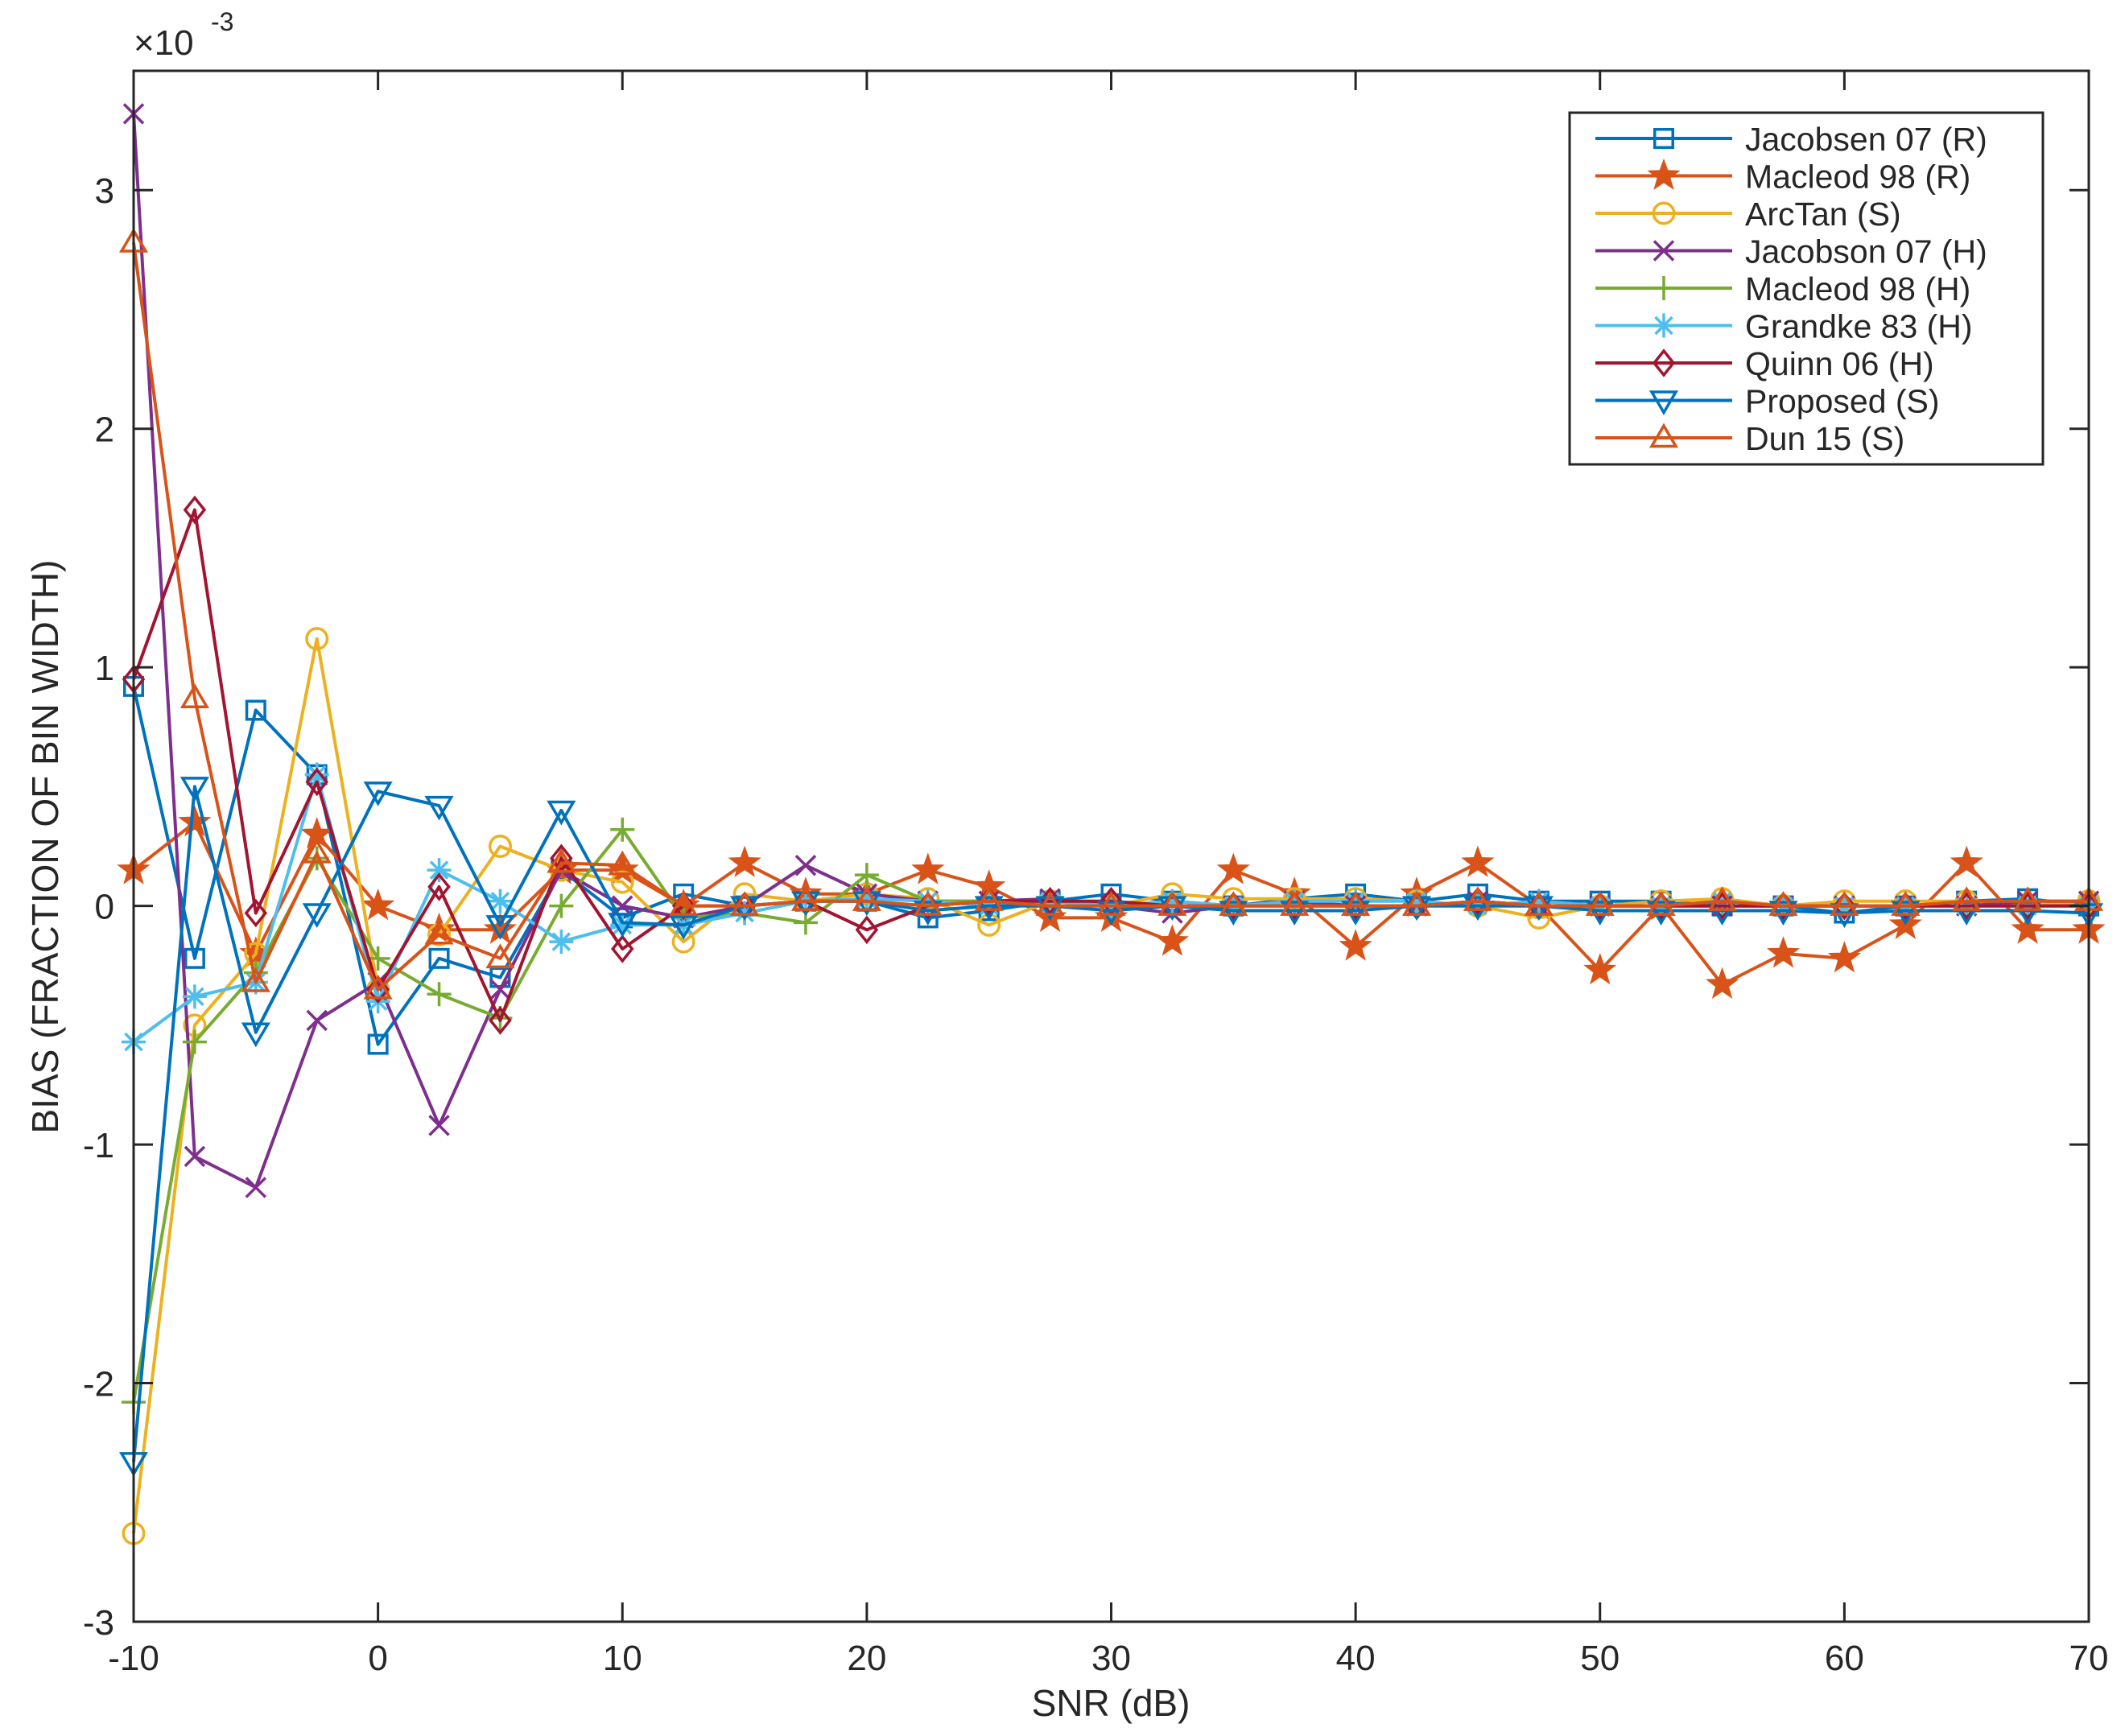 The height and width of the screenshot is (1736, 2125). What do you see at coordinates (1111, 1703) in the screenshot?
I see `x-axis-label: SNR (dB)` at bounding box center [1111, 1703].